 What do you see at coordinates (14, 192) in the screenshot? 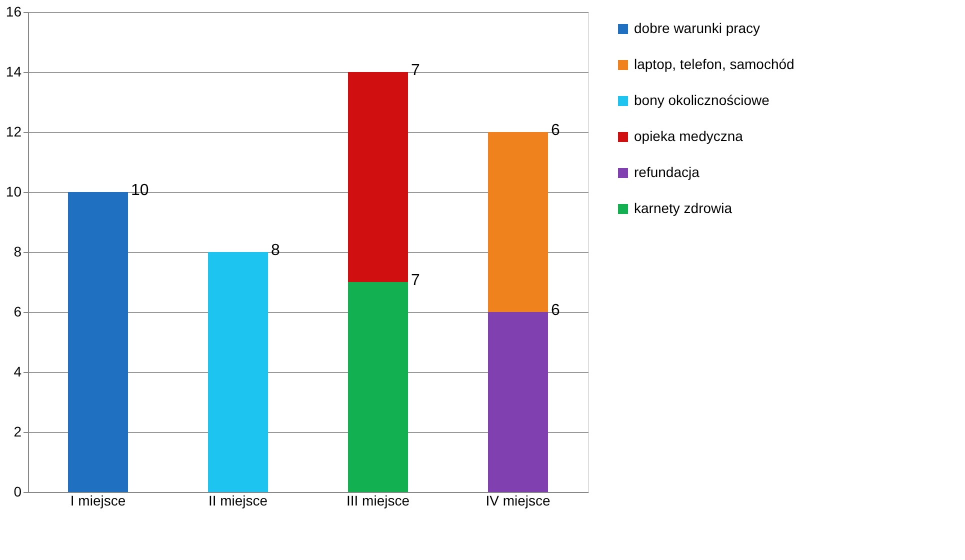
I see `y-tick-label: 10` at bounding box center [14, 192].